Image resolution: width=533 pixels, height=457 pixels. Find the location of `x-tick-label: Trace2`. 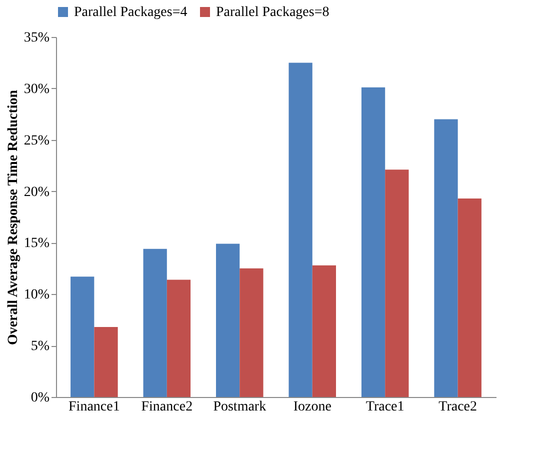

x-tick-label: Trace2 is located at coordinates (458, 407).